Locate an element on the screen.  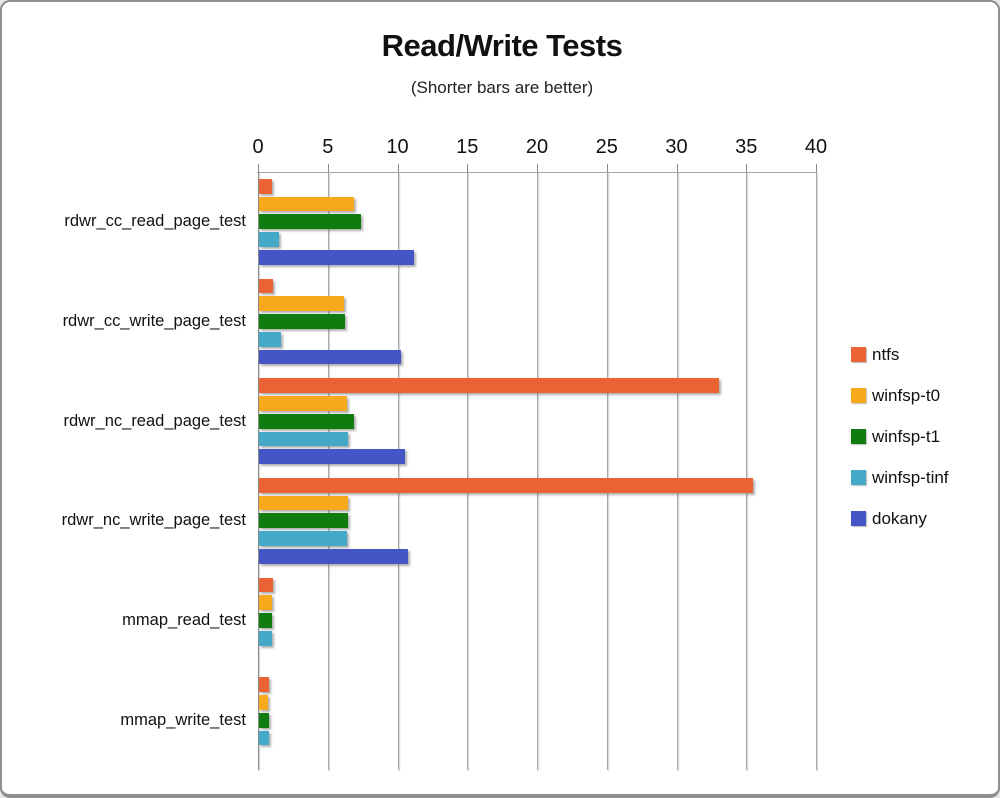
legend: ntfs winfsp-t0 winfsp-t1 winfsp-tinf dokany is located at coordinates (900, 436).